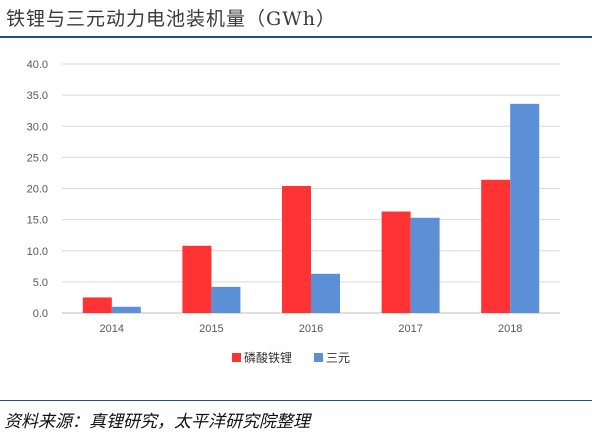 Image resolution: width=592 pixels, height=439 pixels. I want to click on bar-ncm-2016, so click(325, 293).